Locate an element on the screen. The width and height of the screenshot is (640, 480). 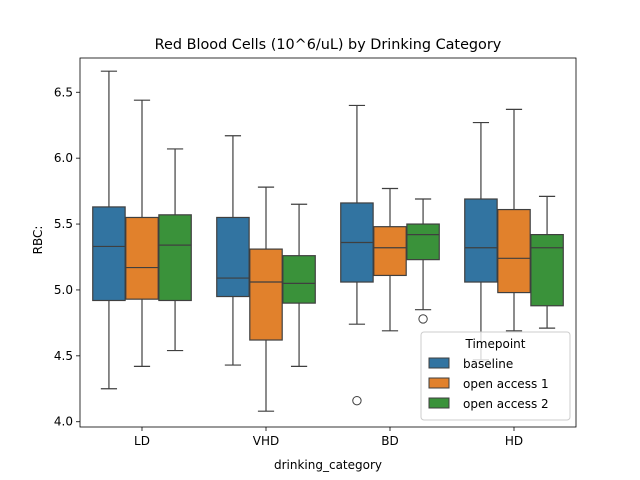
legend-label: baseline is located at coordinates (488, 364).